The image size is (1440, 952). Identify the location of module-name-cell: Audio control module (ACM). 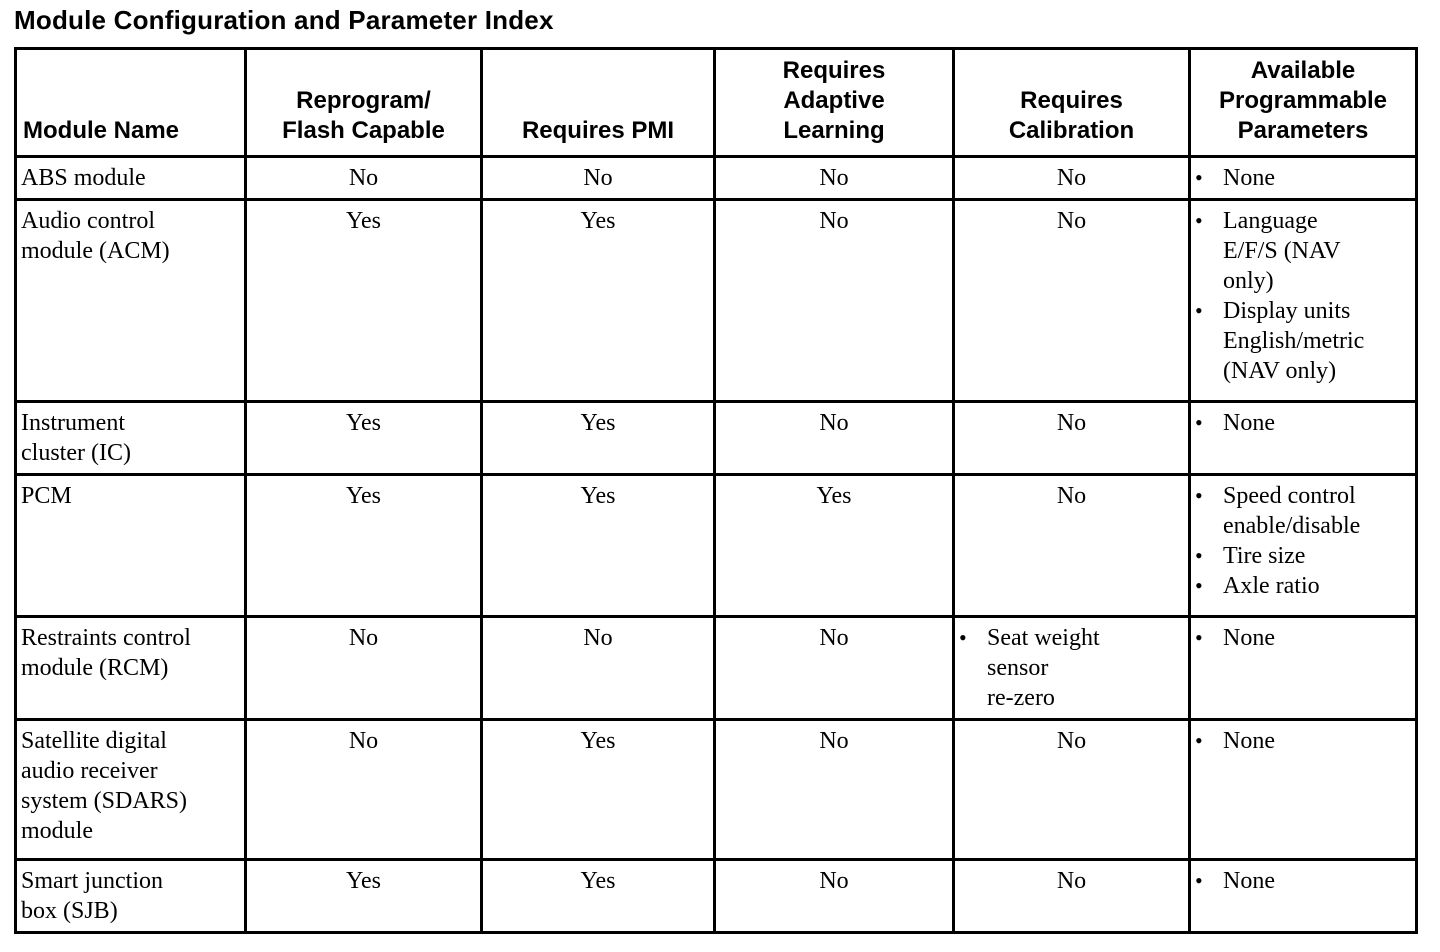
(130, 300).